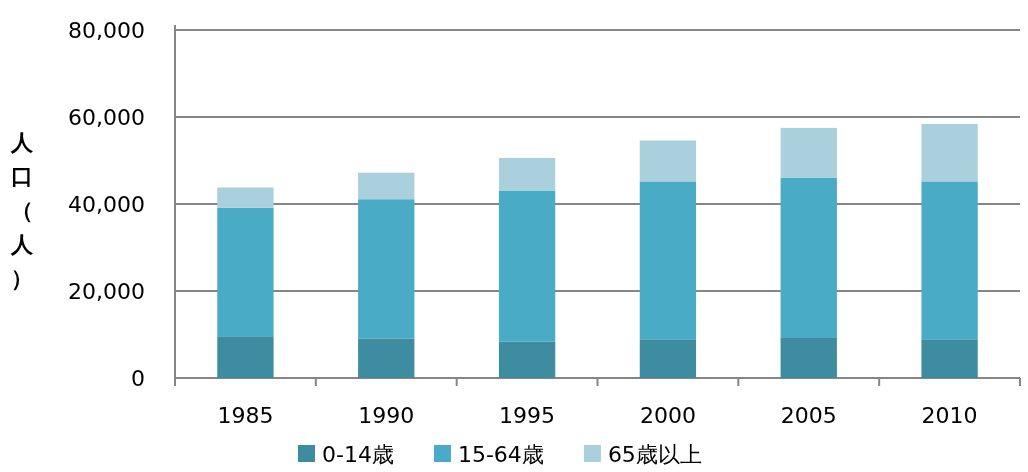 The width and height of the screenshot is (1028, 472). Describe the element at coordinates (654, 454) in the screenshot. I see `legend-label: 65歳以上` at that location.